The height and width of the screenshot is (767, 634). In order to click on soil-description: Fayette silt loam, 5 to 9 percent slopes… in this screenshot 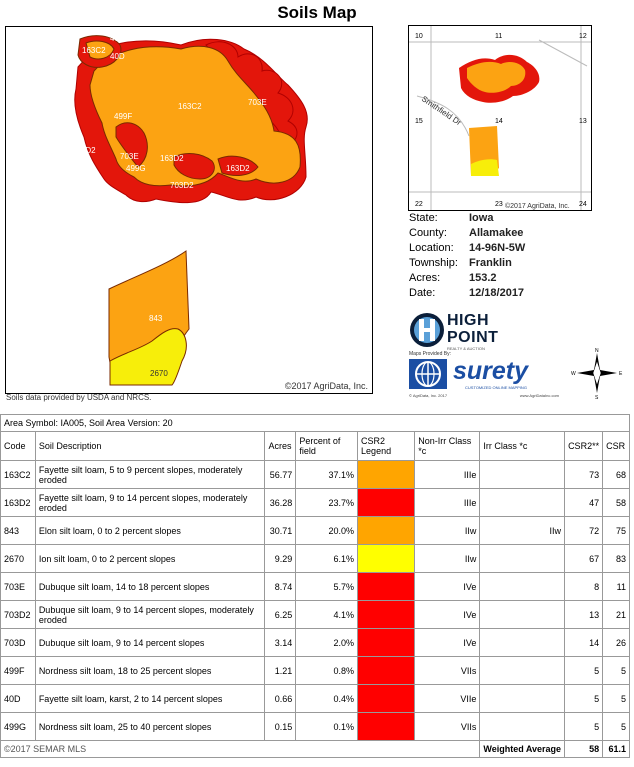, I will do `click(150, 474)`.